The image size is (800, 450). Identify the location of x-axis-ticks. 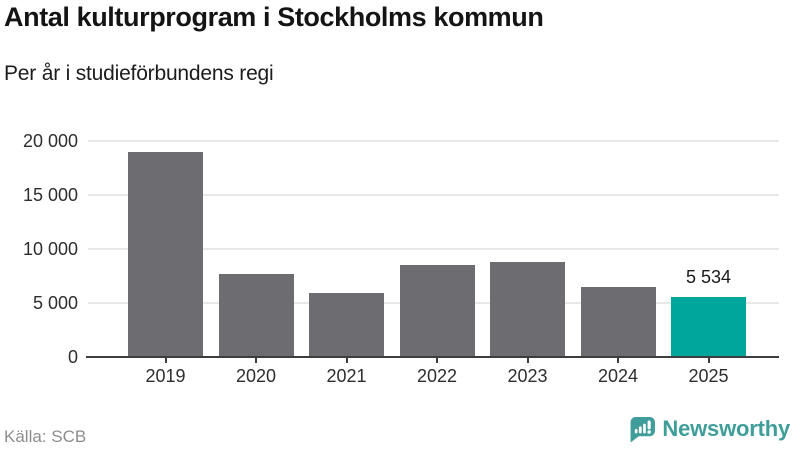
(433, 361).